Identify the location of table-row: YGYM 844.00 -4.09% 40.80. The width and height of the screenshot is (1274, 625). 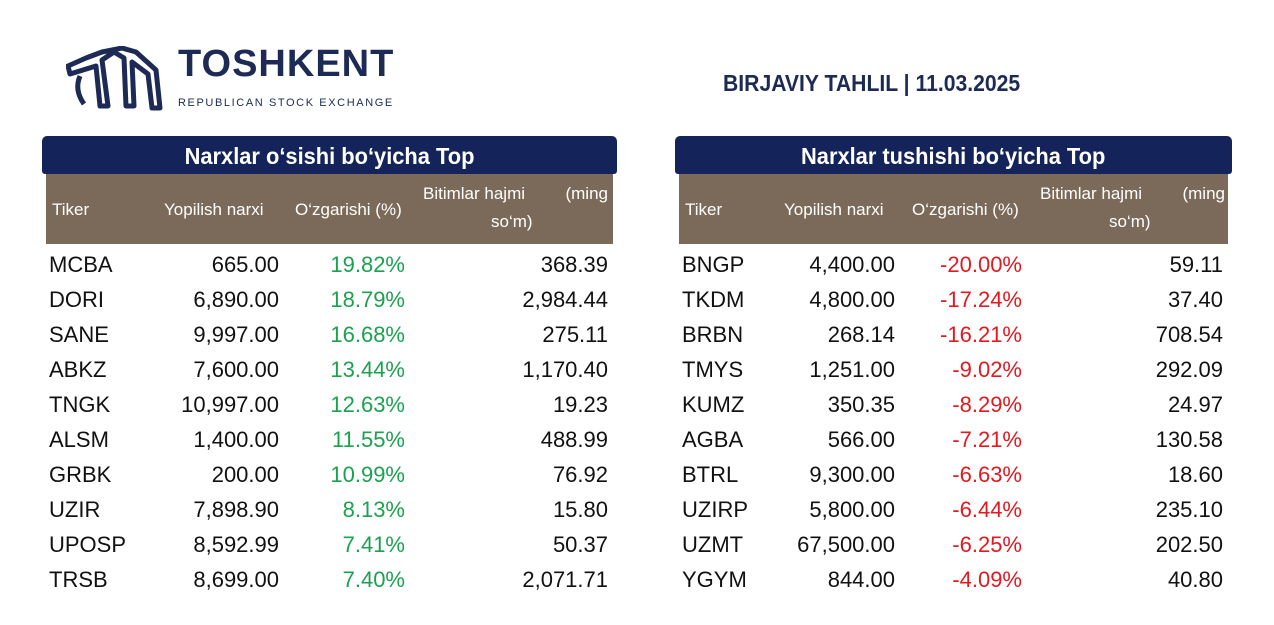
(953, 579).